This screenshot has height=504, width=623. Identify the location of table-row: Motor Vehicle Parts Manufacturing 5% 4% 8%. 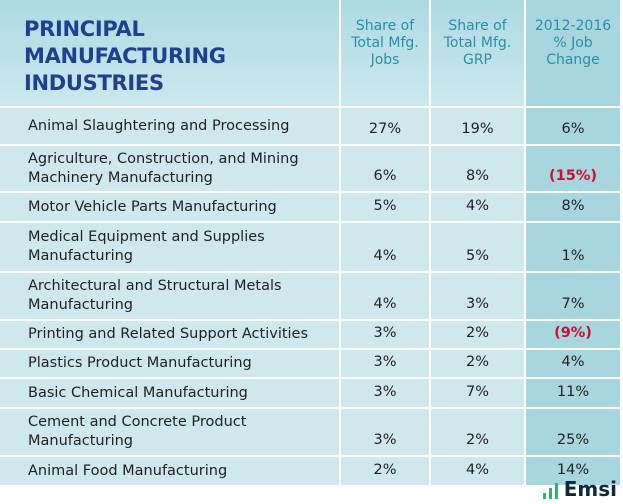
(310, 207).